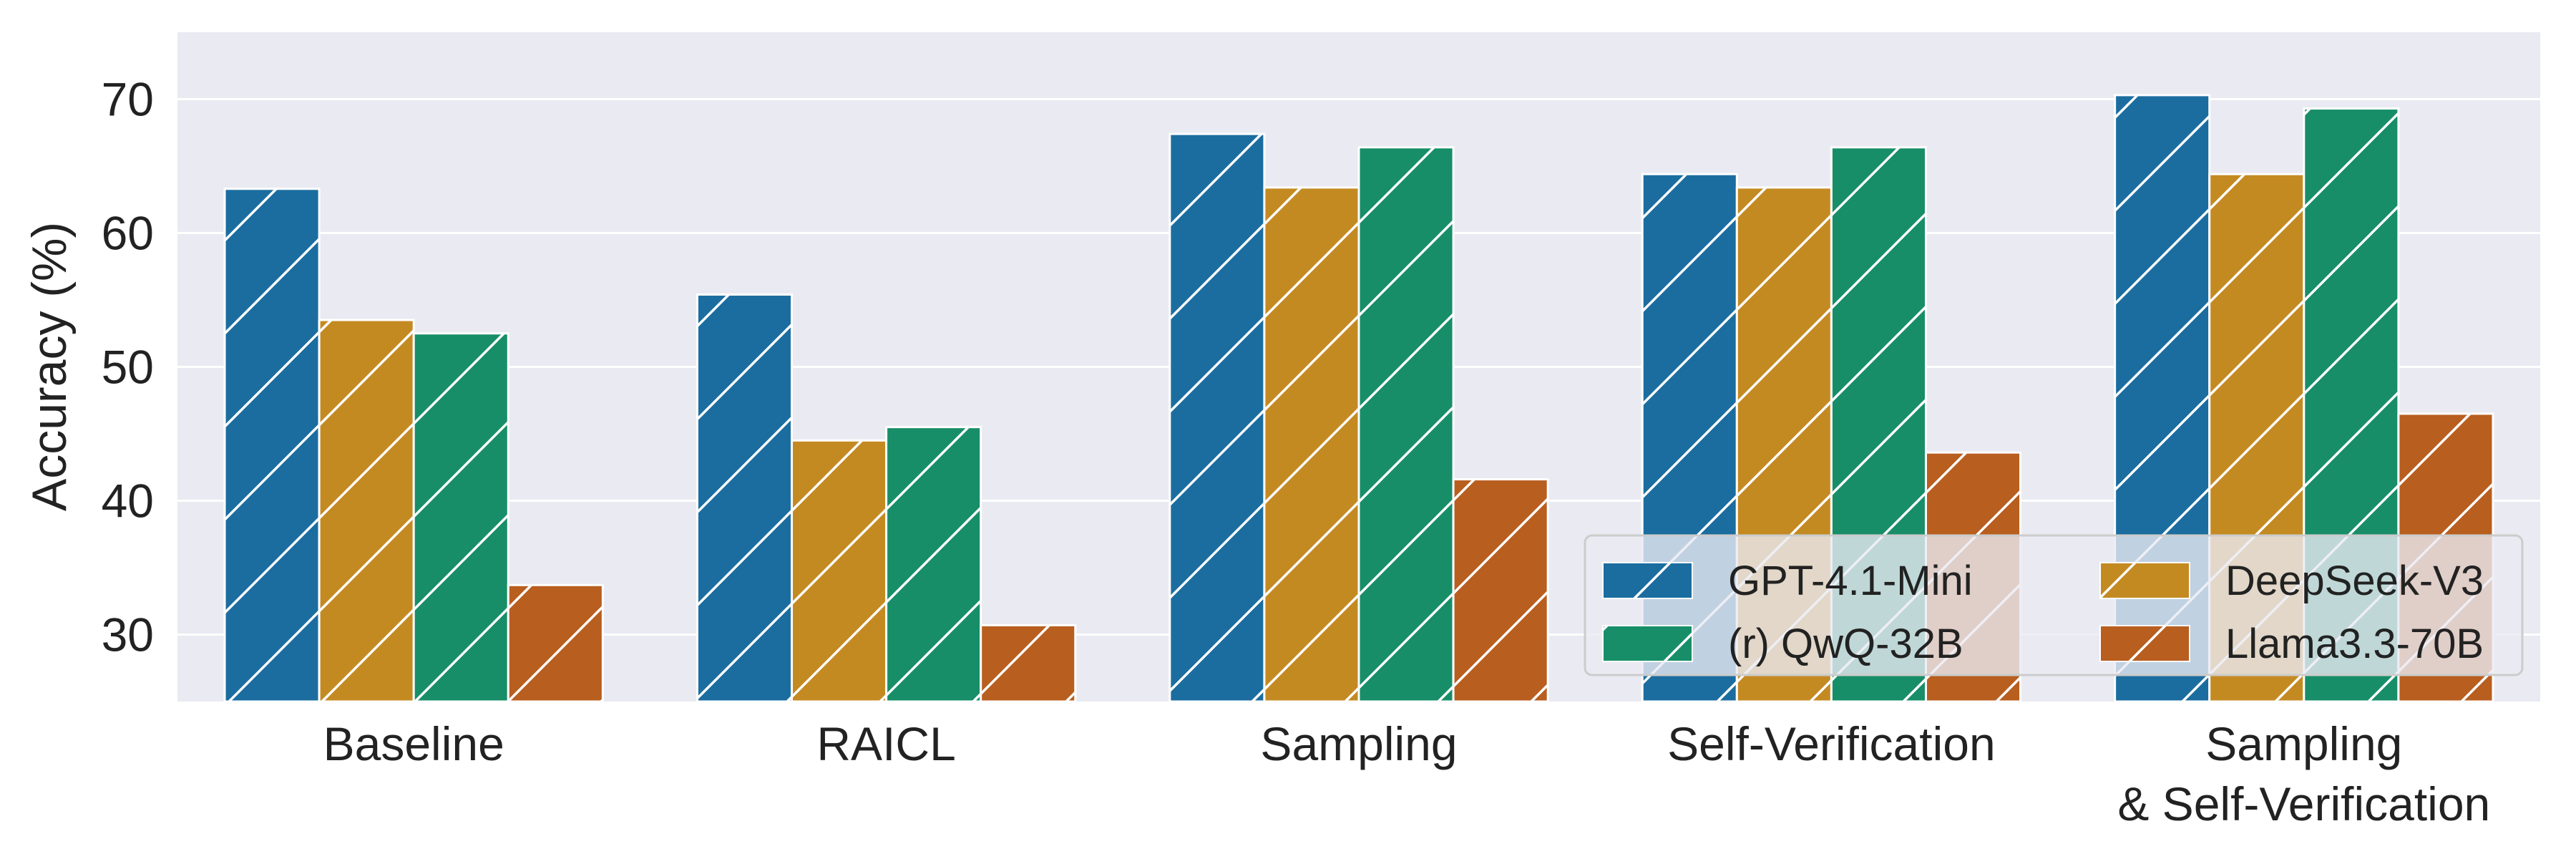 The width and height of the screenshot is (2576, 859). What do you see at coordinates (413, 743) in the screenshot?
I see `x-tick-label: Baseline` at bounding box center [413, 743].